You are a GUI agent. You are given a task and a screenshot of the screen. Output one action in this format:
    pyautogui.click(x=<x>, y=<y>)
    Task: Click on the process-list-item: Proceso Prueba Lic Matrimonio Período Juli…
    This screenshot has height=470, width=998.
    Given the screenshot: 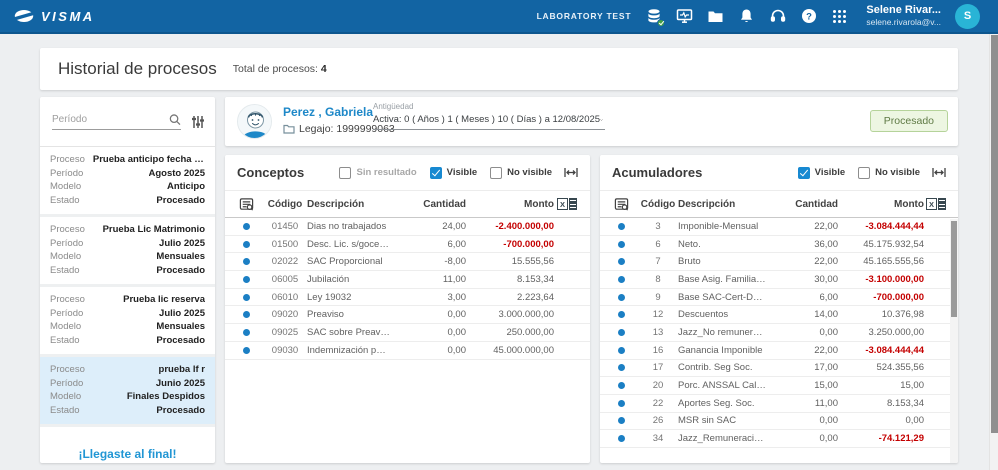 What is the action you would take?
    pyautogui.click(x=127, y=252)
    